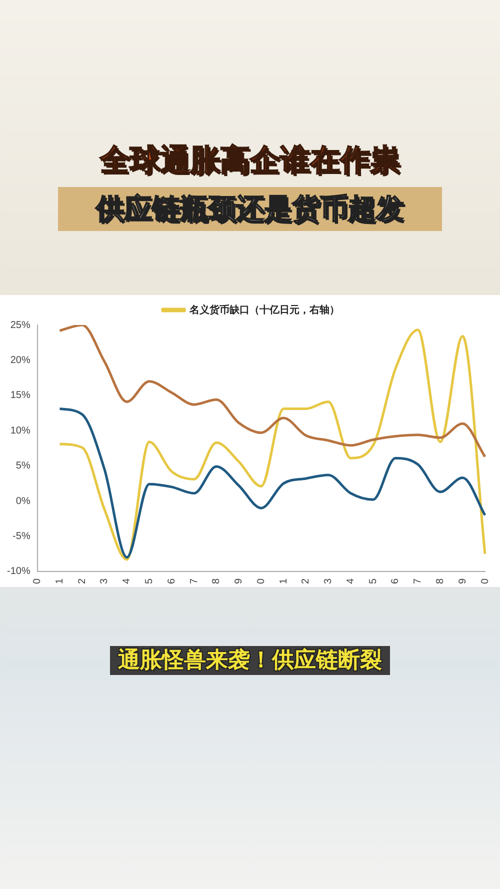 The width and height of the screenshot is (500, 889). Describe the element at coordinates (20, 430) in the screenshot. I see `y-tick-label: 10%` at that location.